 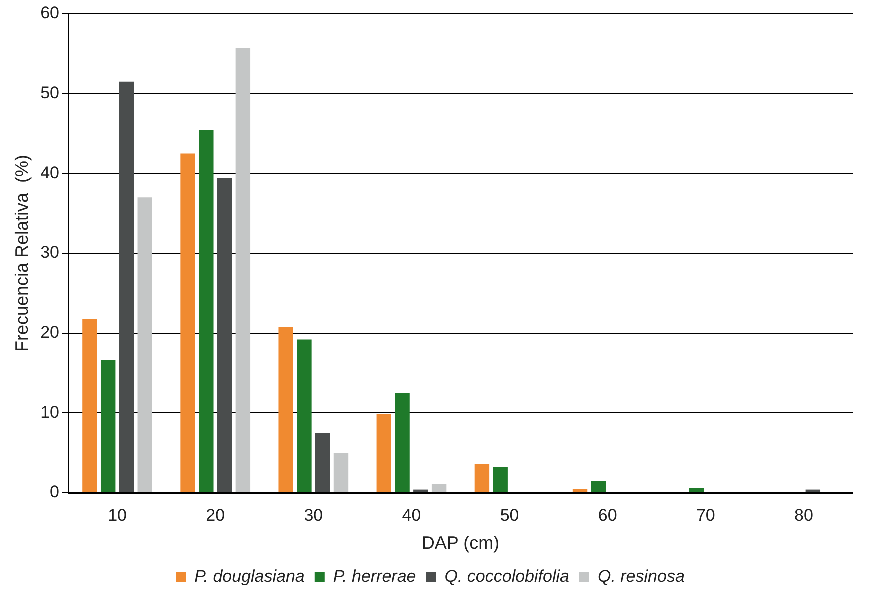 I want to click on x-tick-label: 50, so click(x=510, y=515).